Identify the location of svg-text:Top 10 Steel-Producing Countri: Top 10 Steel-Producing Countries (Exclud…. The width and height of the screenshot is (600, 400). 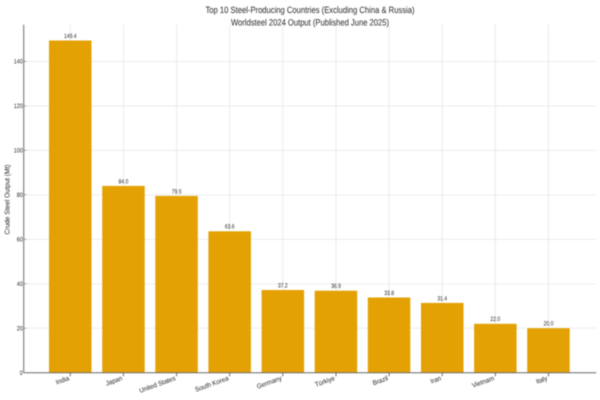
(310, 10).